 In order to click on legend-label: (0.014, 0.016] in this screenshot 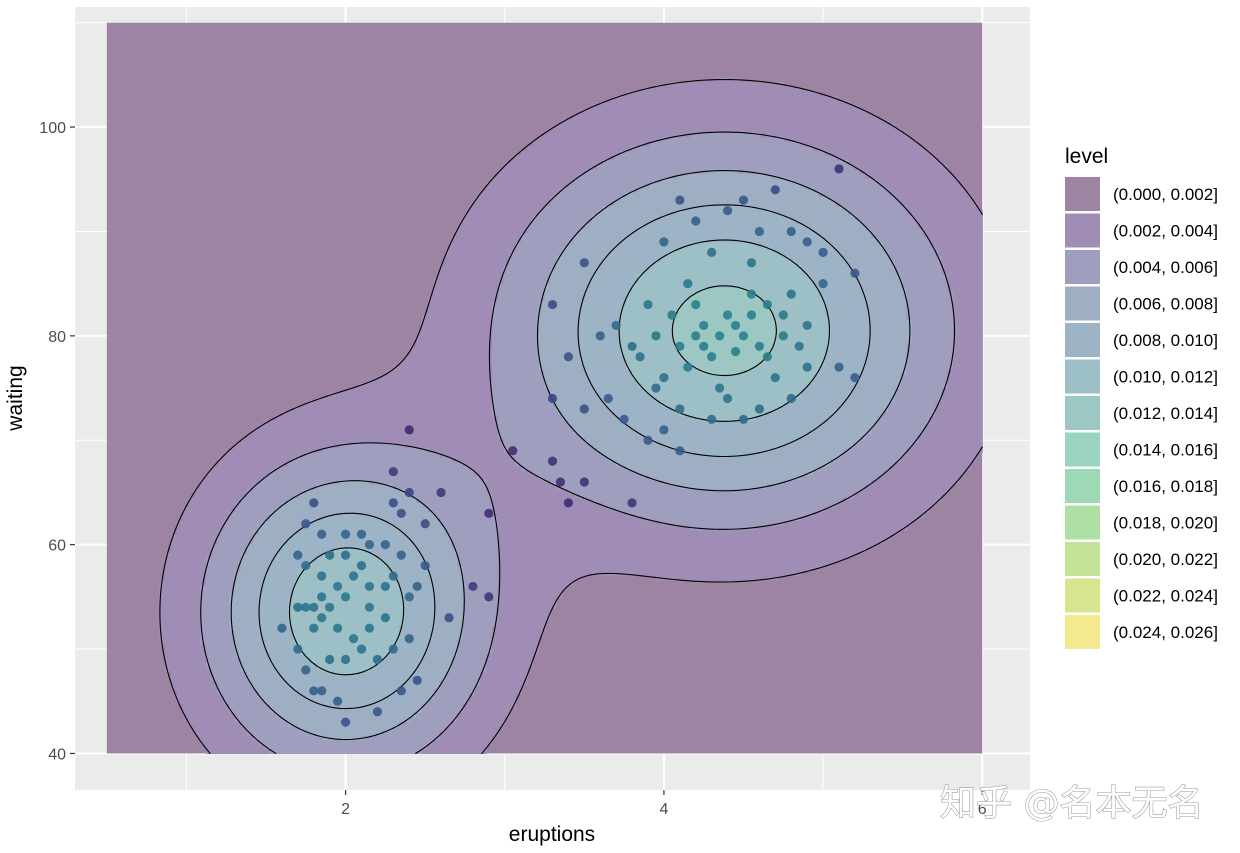, I will do `click(1165, 450)`.